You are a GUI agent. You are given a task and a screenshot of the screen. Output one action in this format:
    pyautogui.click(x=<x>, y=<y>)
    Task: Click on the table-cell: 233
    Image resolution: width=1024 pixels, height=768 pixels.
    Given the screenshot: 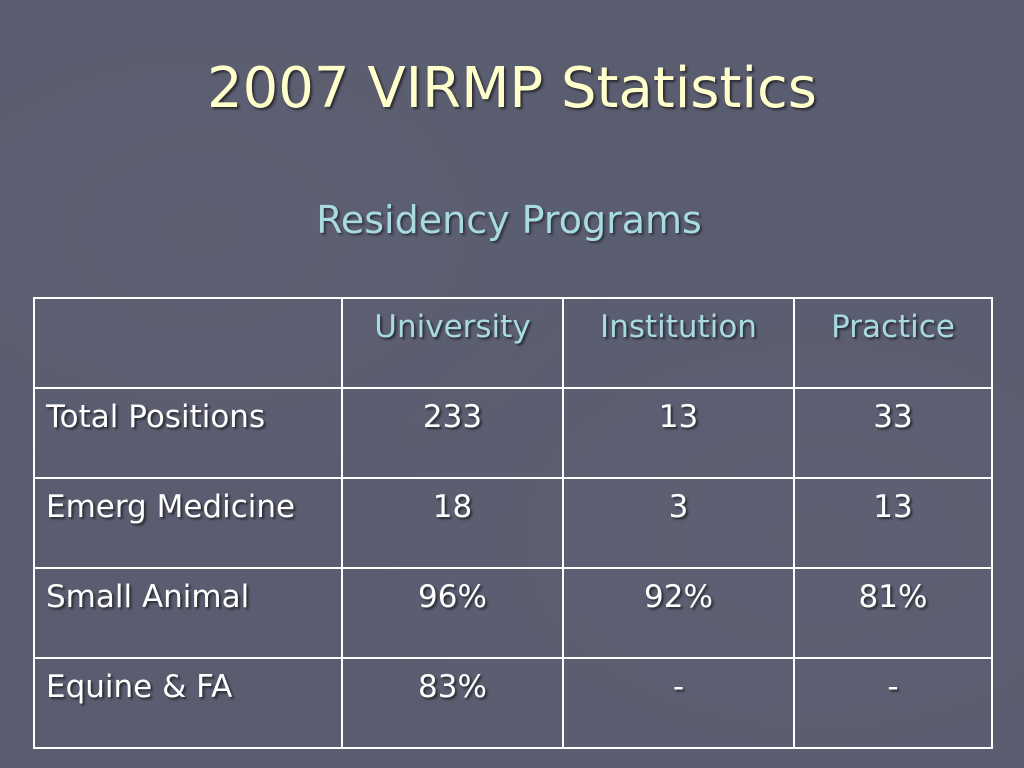 What is the action you would take?
    pyautogui.click(x=452, y=433)
    